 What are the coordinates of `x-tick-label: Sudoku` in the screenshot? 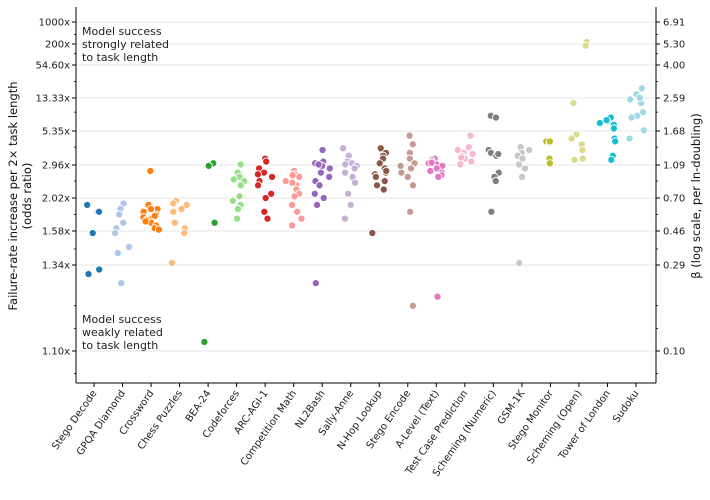 It's located at (626, 406).